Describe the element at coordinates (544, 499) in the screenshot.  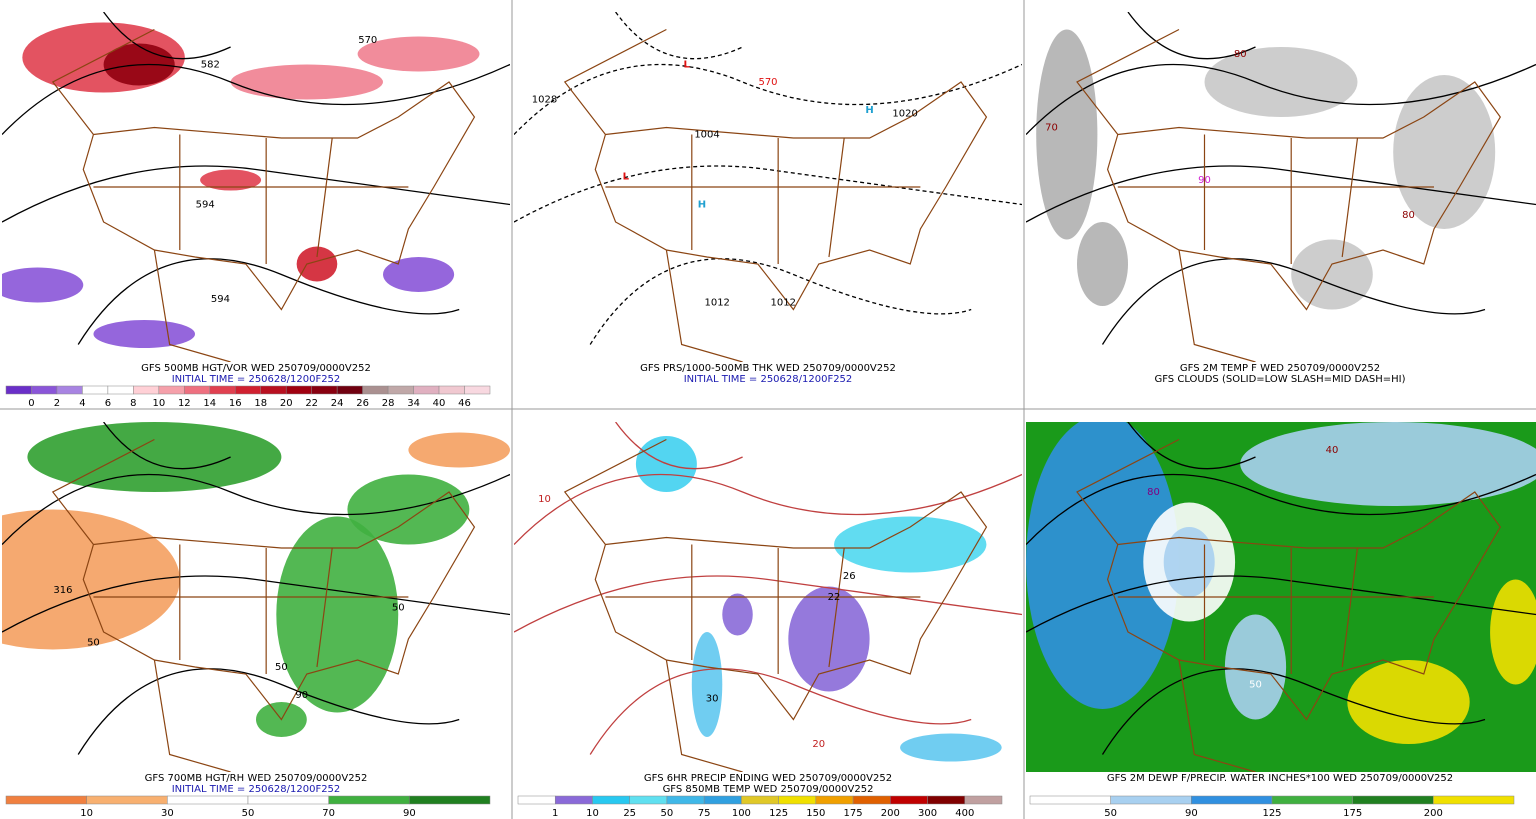
I see `map-label: 10` at that location.